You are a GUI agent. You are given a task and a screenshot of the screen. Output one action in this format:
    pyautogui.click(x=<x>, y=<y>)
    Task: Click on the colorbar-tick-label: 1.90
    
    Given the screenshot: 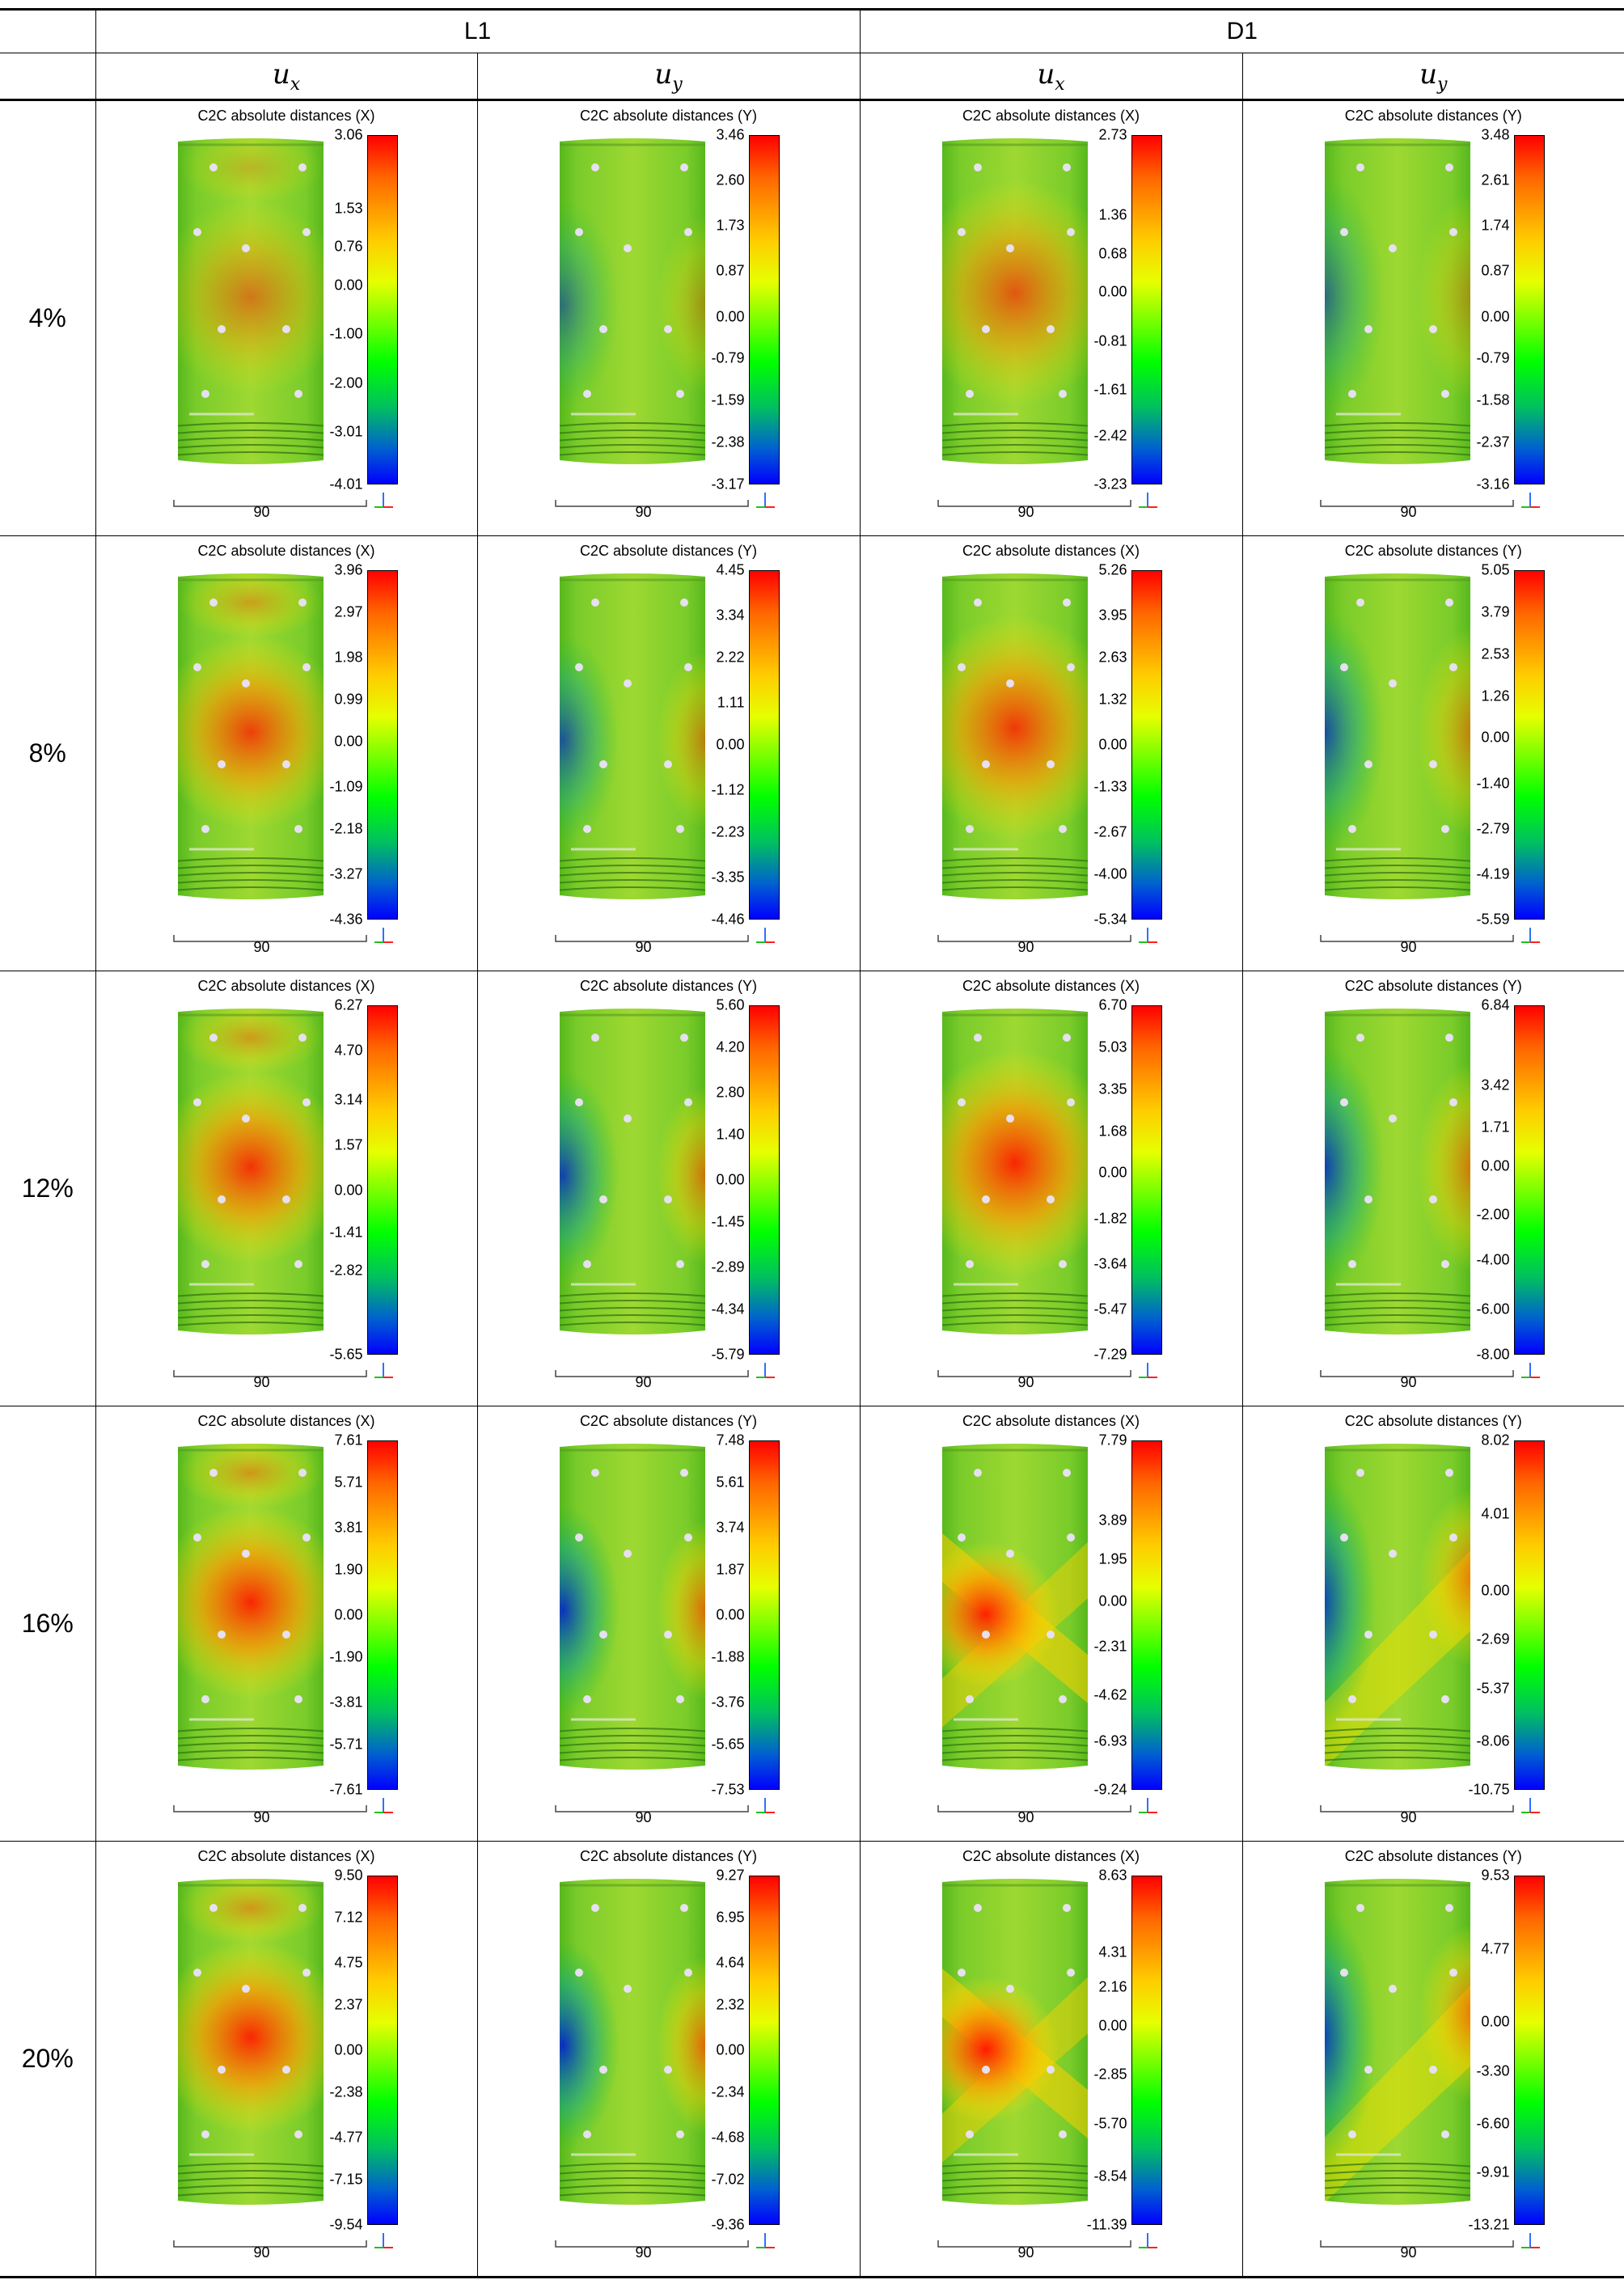 What is the action you would take?
    pyautogui.click(x=348, y=1569)
    